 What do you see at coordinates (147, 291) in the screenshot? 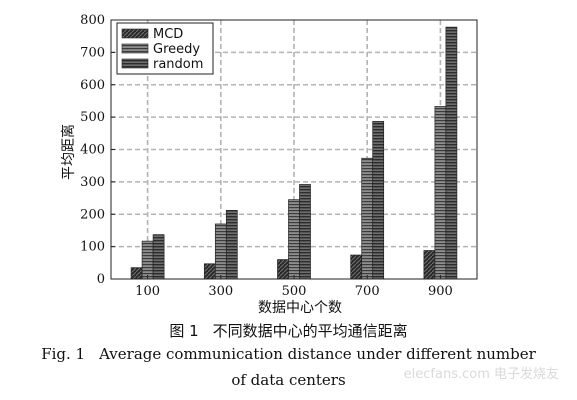
I see `x-tick-label: 100` at bounding box center [147, 291].